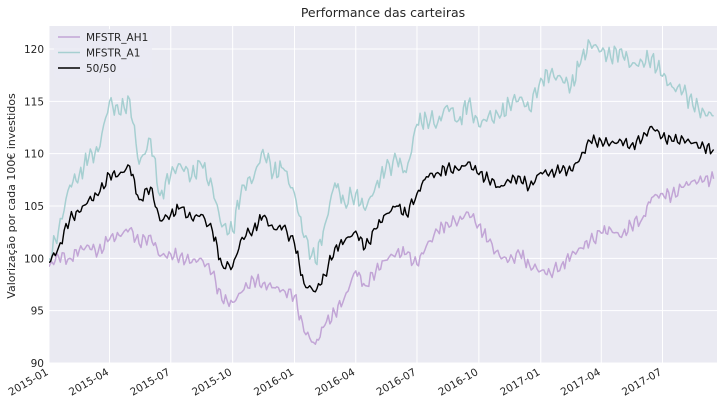 Image resolution: width=724 pixels, height=409 pixels. What do you see at coordinates (642, 382) in the screenshot?
I see `x-tick-label: 2017-07` at bounding box center [642, 382].